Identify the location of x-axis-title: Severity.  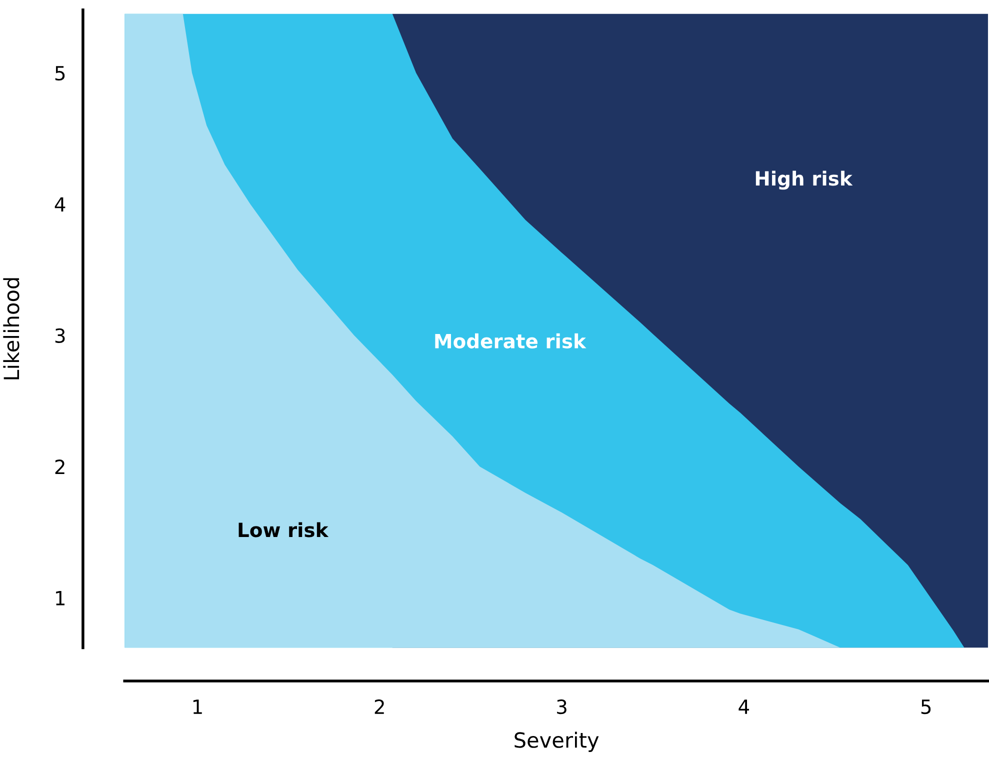
(556, 742).